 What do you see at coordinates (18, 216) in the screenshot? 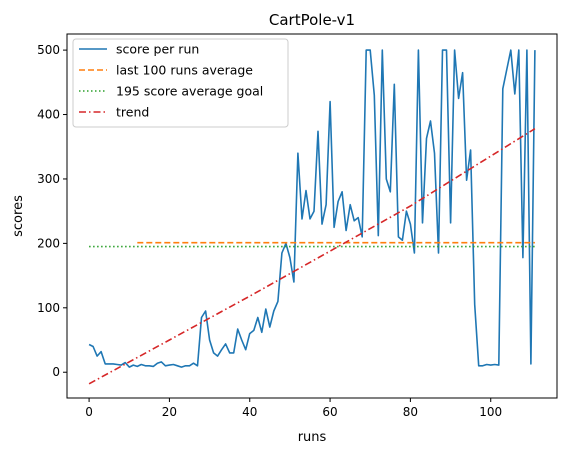
I see `y-axis-label: scores` at bounding box center [18, 216].